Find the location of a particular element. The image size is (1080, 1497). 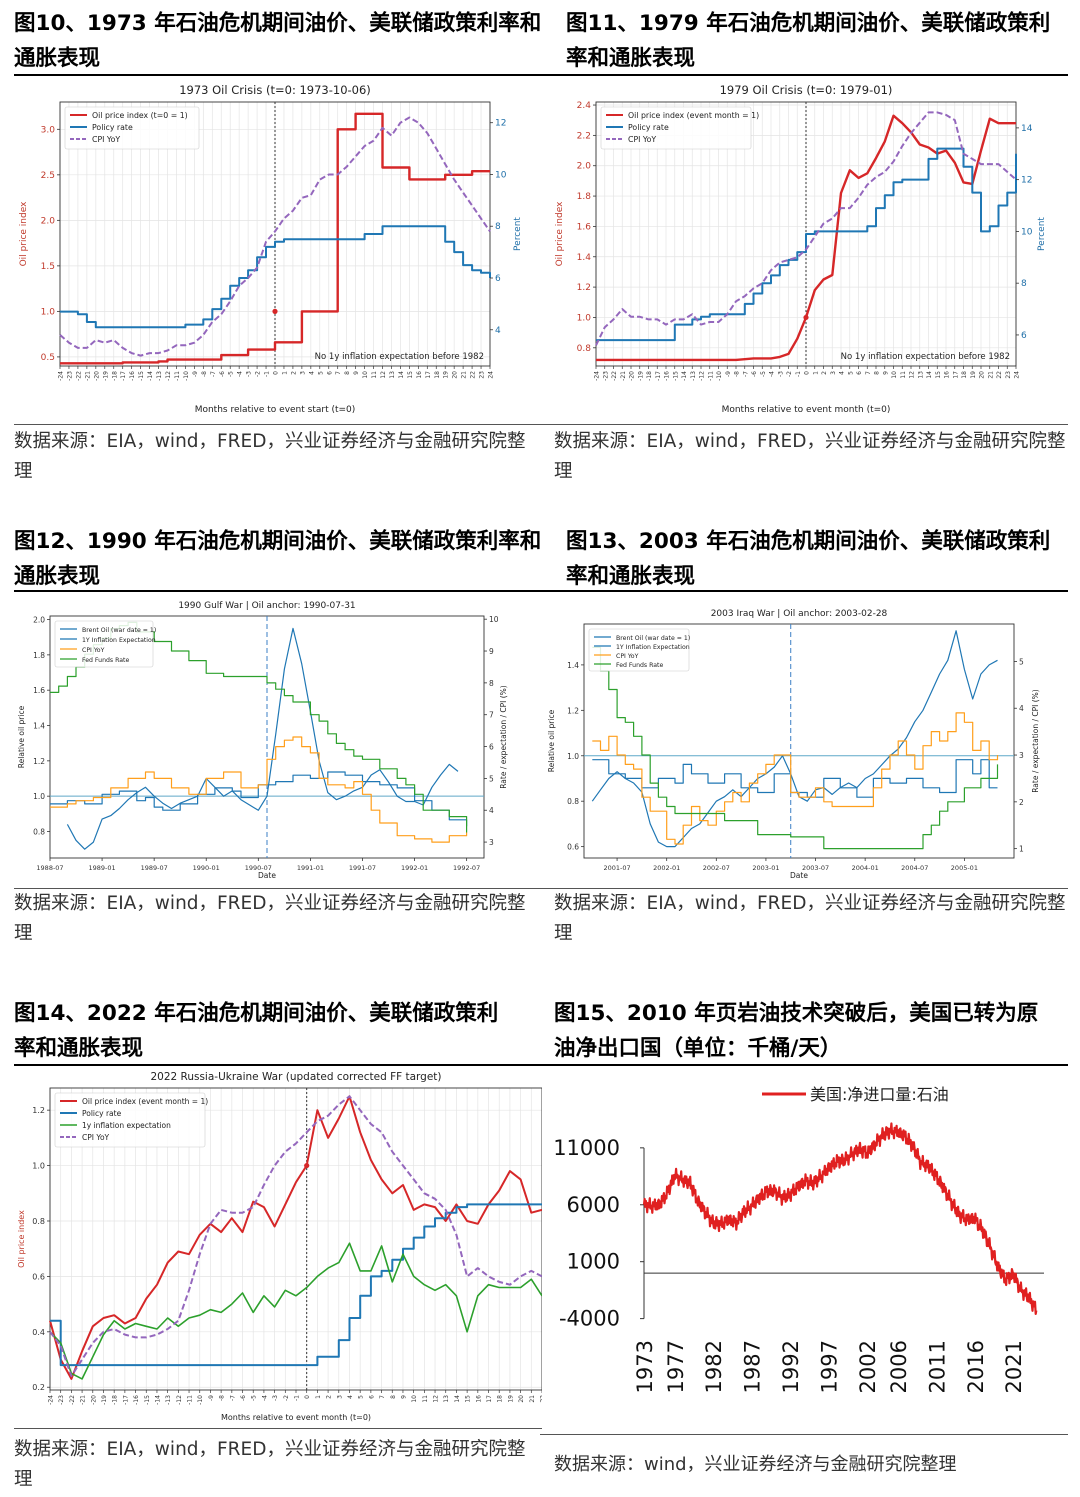

chart-title: 1979 Oil Crisis (t=0: 1979-01) is located at coordinates (806, 90).